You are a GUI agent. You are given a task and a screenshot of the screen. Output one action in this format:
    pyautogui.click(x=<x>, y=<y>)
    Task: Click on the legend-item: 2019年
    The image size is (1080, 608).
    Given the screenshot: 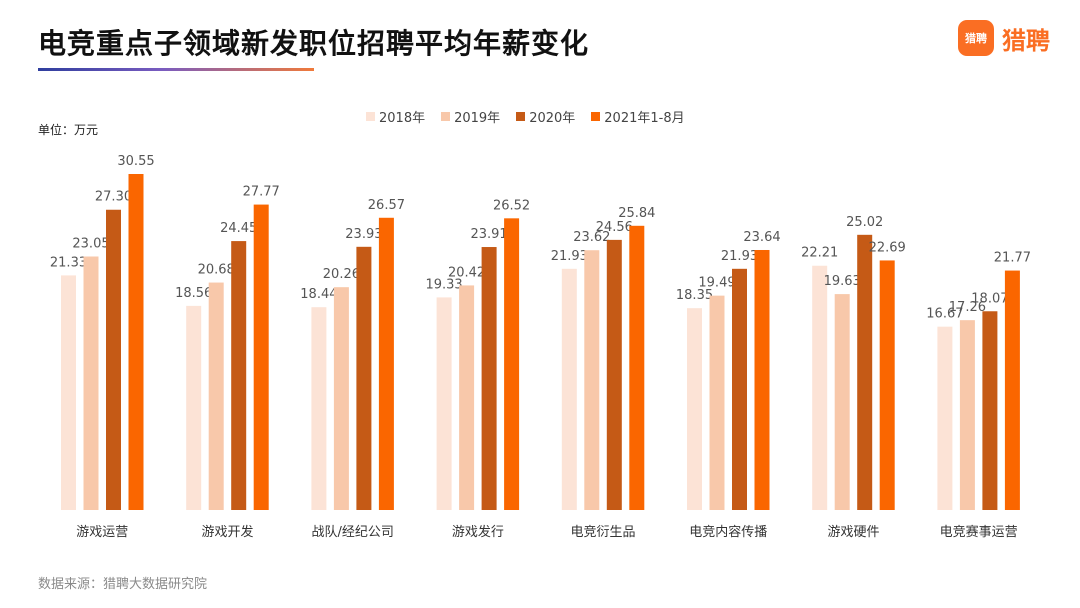 What is the action you would take?
    pyautogui.click(x=470, y=116)
    